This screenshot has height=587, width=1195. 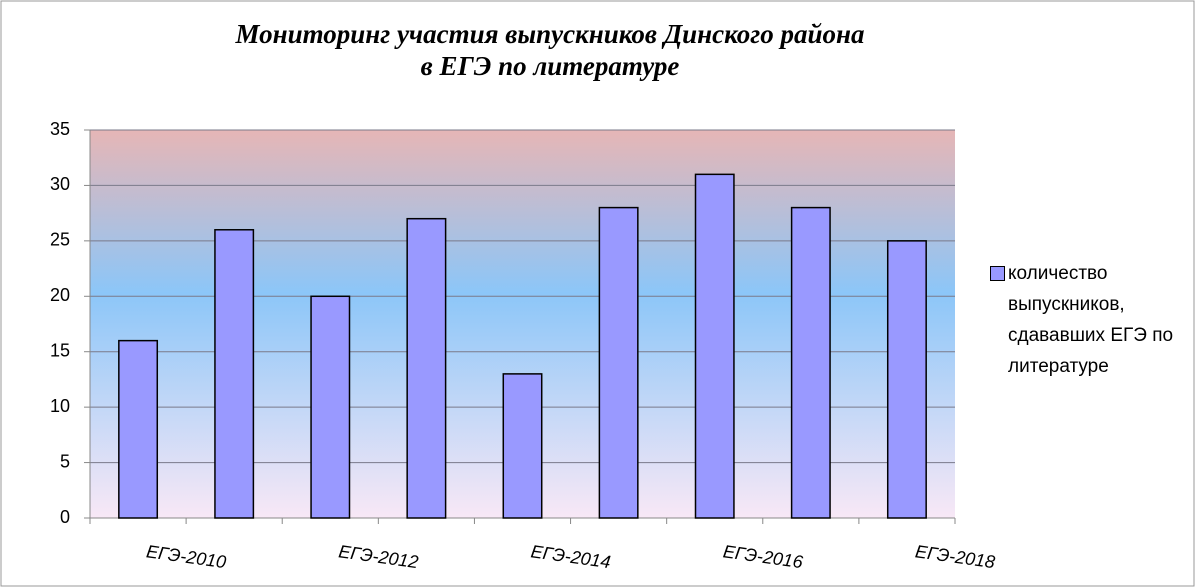 I want to click on y-tick-label: 10, so click(x=60, y=406).